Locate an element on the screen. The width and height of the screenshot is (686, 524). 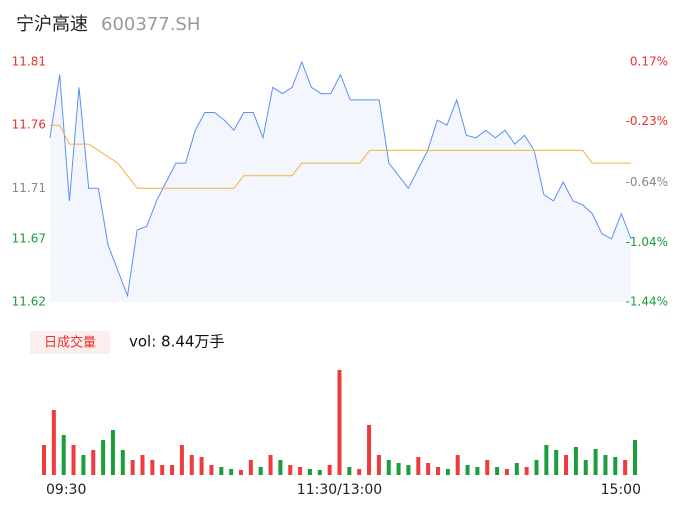
y-tick-label: 11.81 is located at coordinates (29, 62).